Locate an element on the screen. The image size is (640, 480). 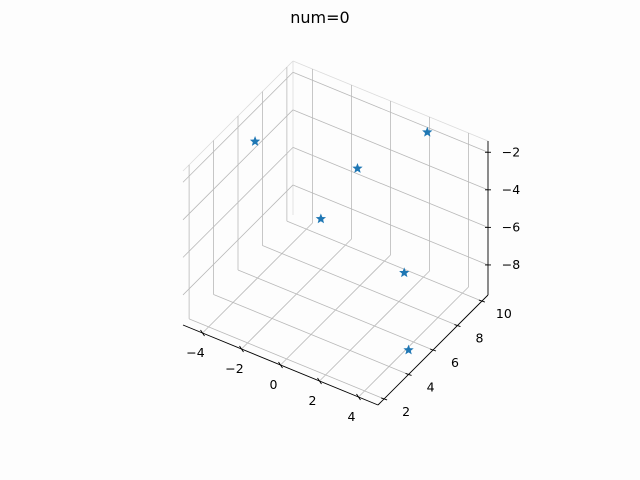
x-tick-label: −4 is located at coordinates (195, 352).